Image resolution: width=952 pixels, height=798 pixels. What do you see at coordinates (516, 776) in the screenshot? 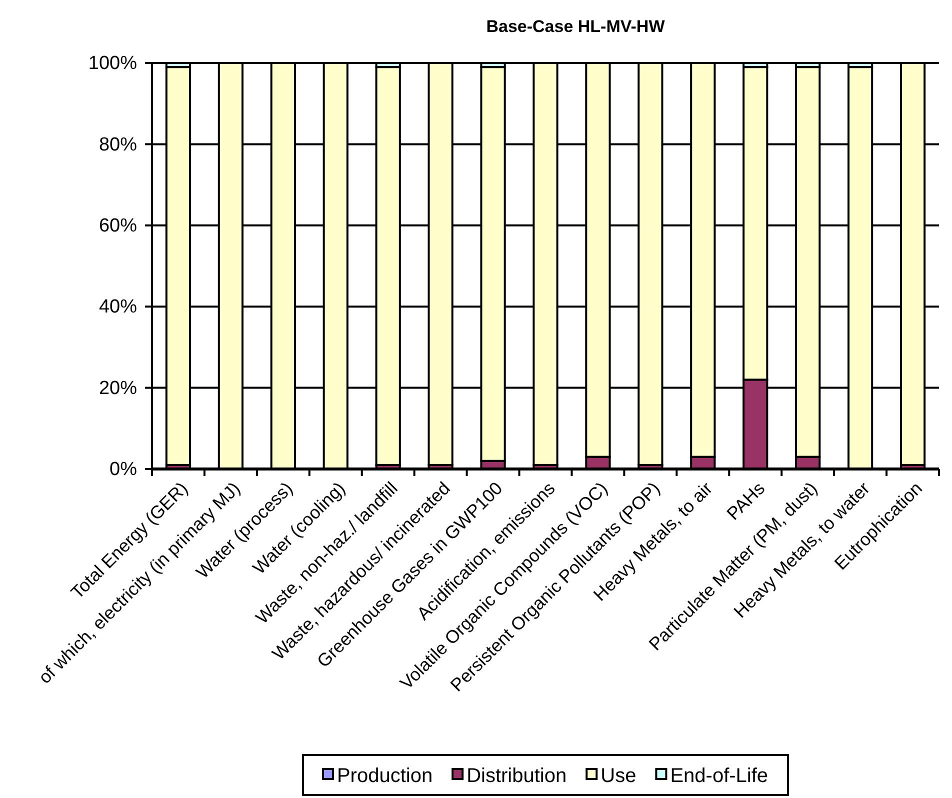
I see `legend-label: Distribution` at bounding box center [516, 776].